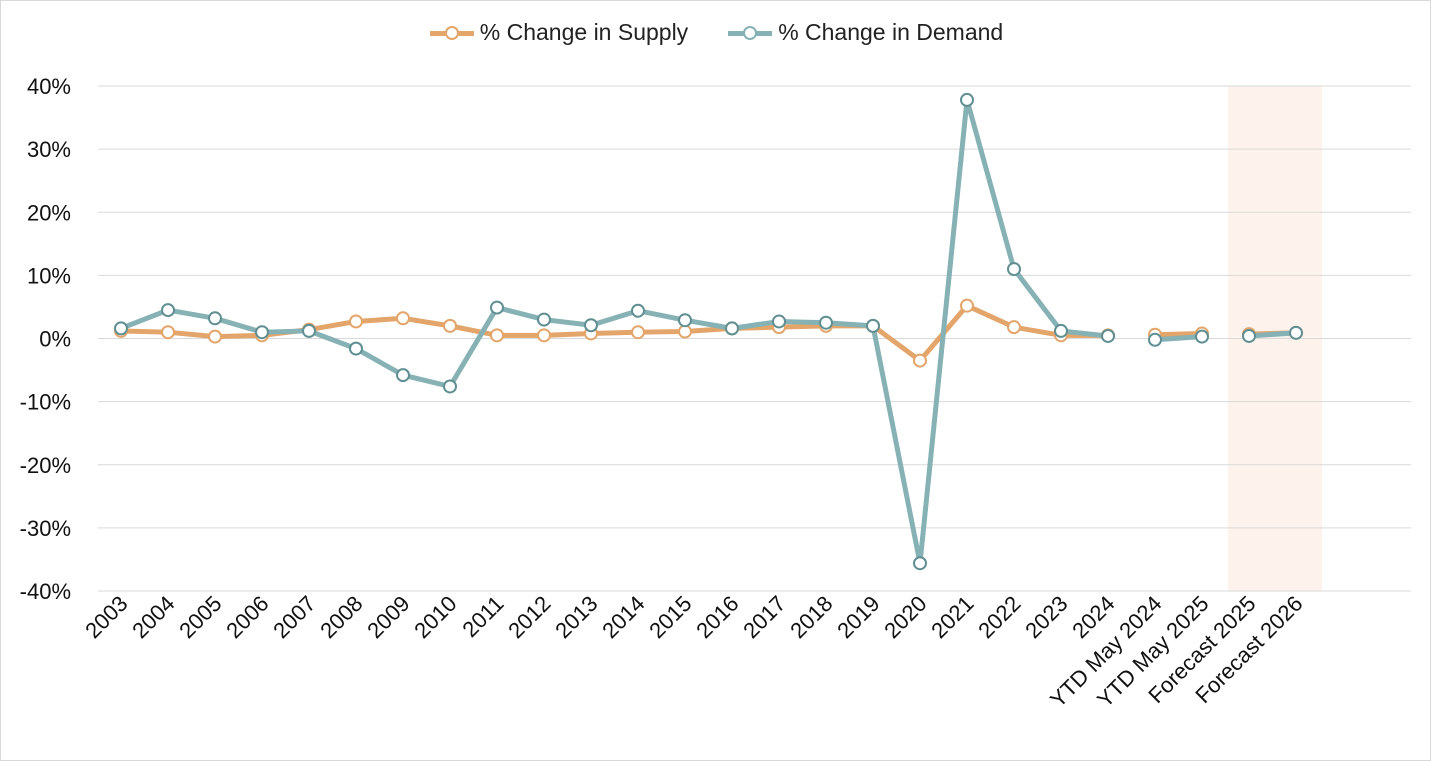  What do you see at coordinates (49, 275) in the screenshot?
I see `y-tick-label: 10%` at bounding box center [49, 275].